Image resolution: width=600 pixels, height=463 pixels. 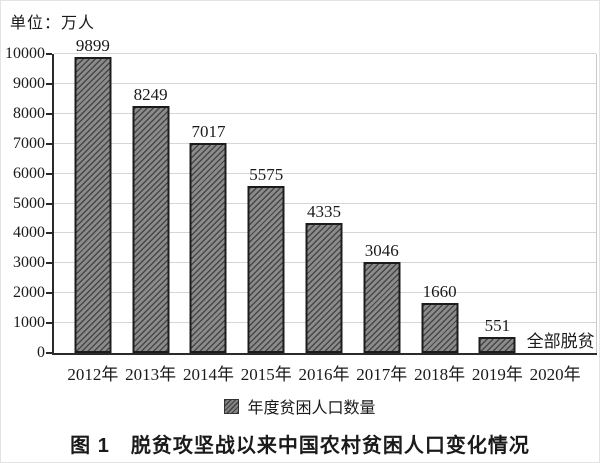 I want to click on unit-label: 单位：万人, so click(x=53, y=23).